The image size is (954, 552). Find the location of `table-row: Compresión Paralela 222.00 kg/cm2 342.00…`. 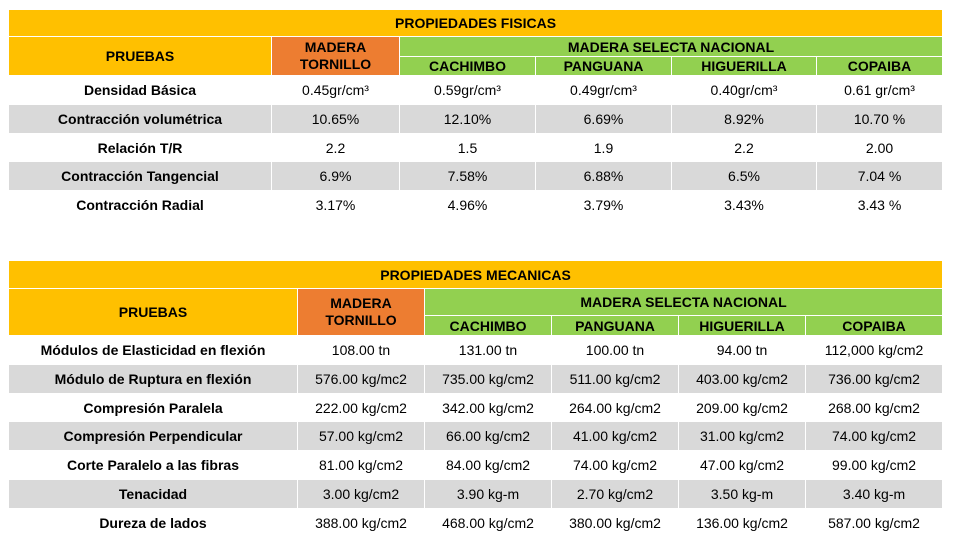

table-row: Compresión Paralela 222.00 kg/cm2 342.00… is located at coordinates (476, 407).